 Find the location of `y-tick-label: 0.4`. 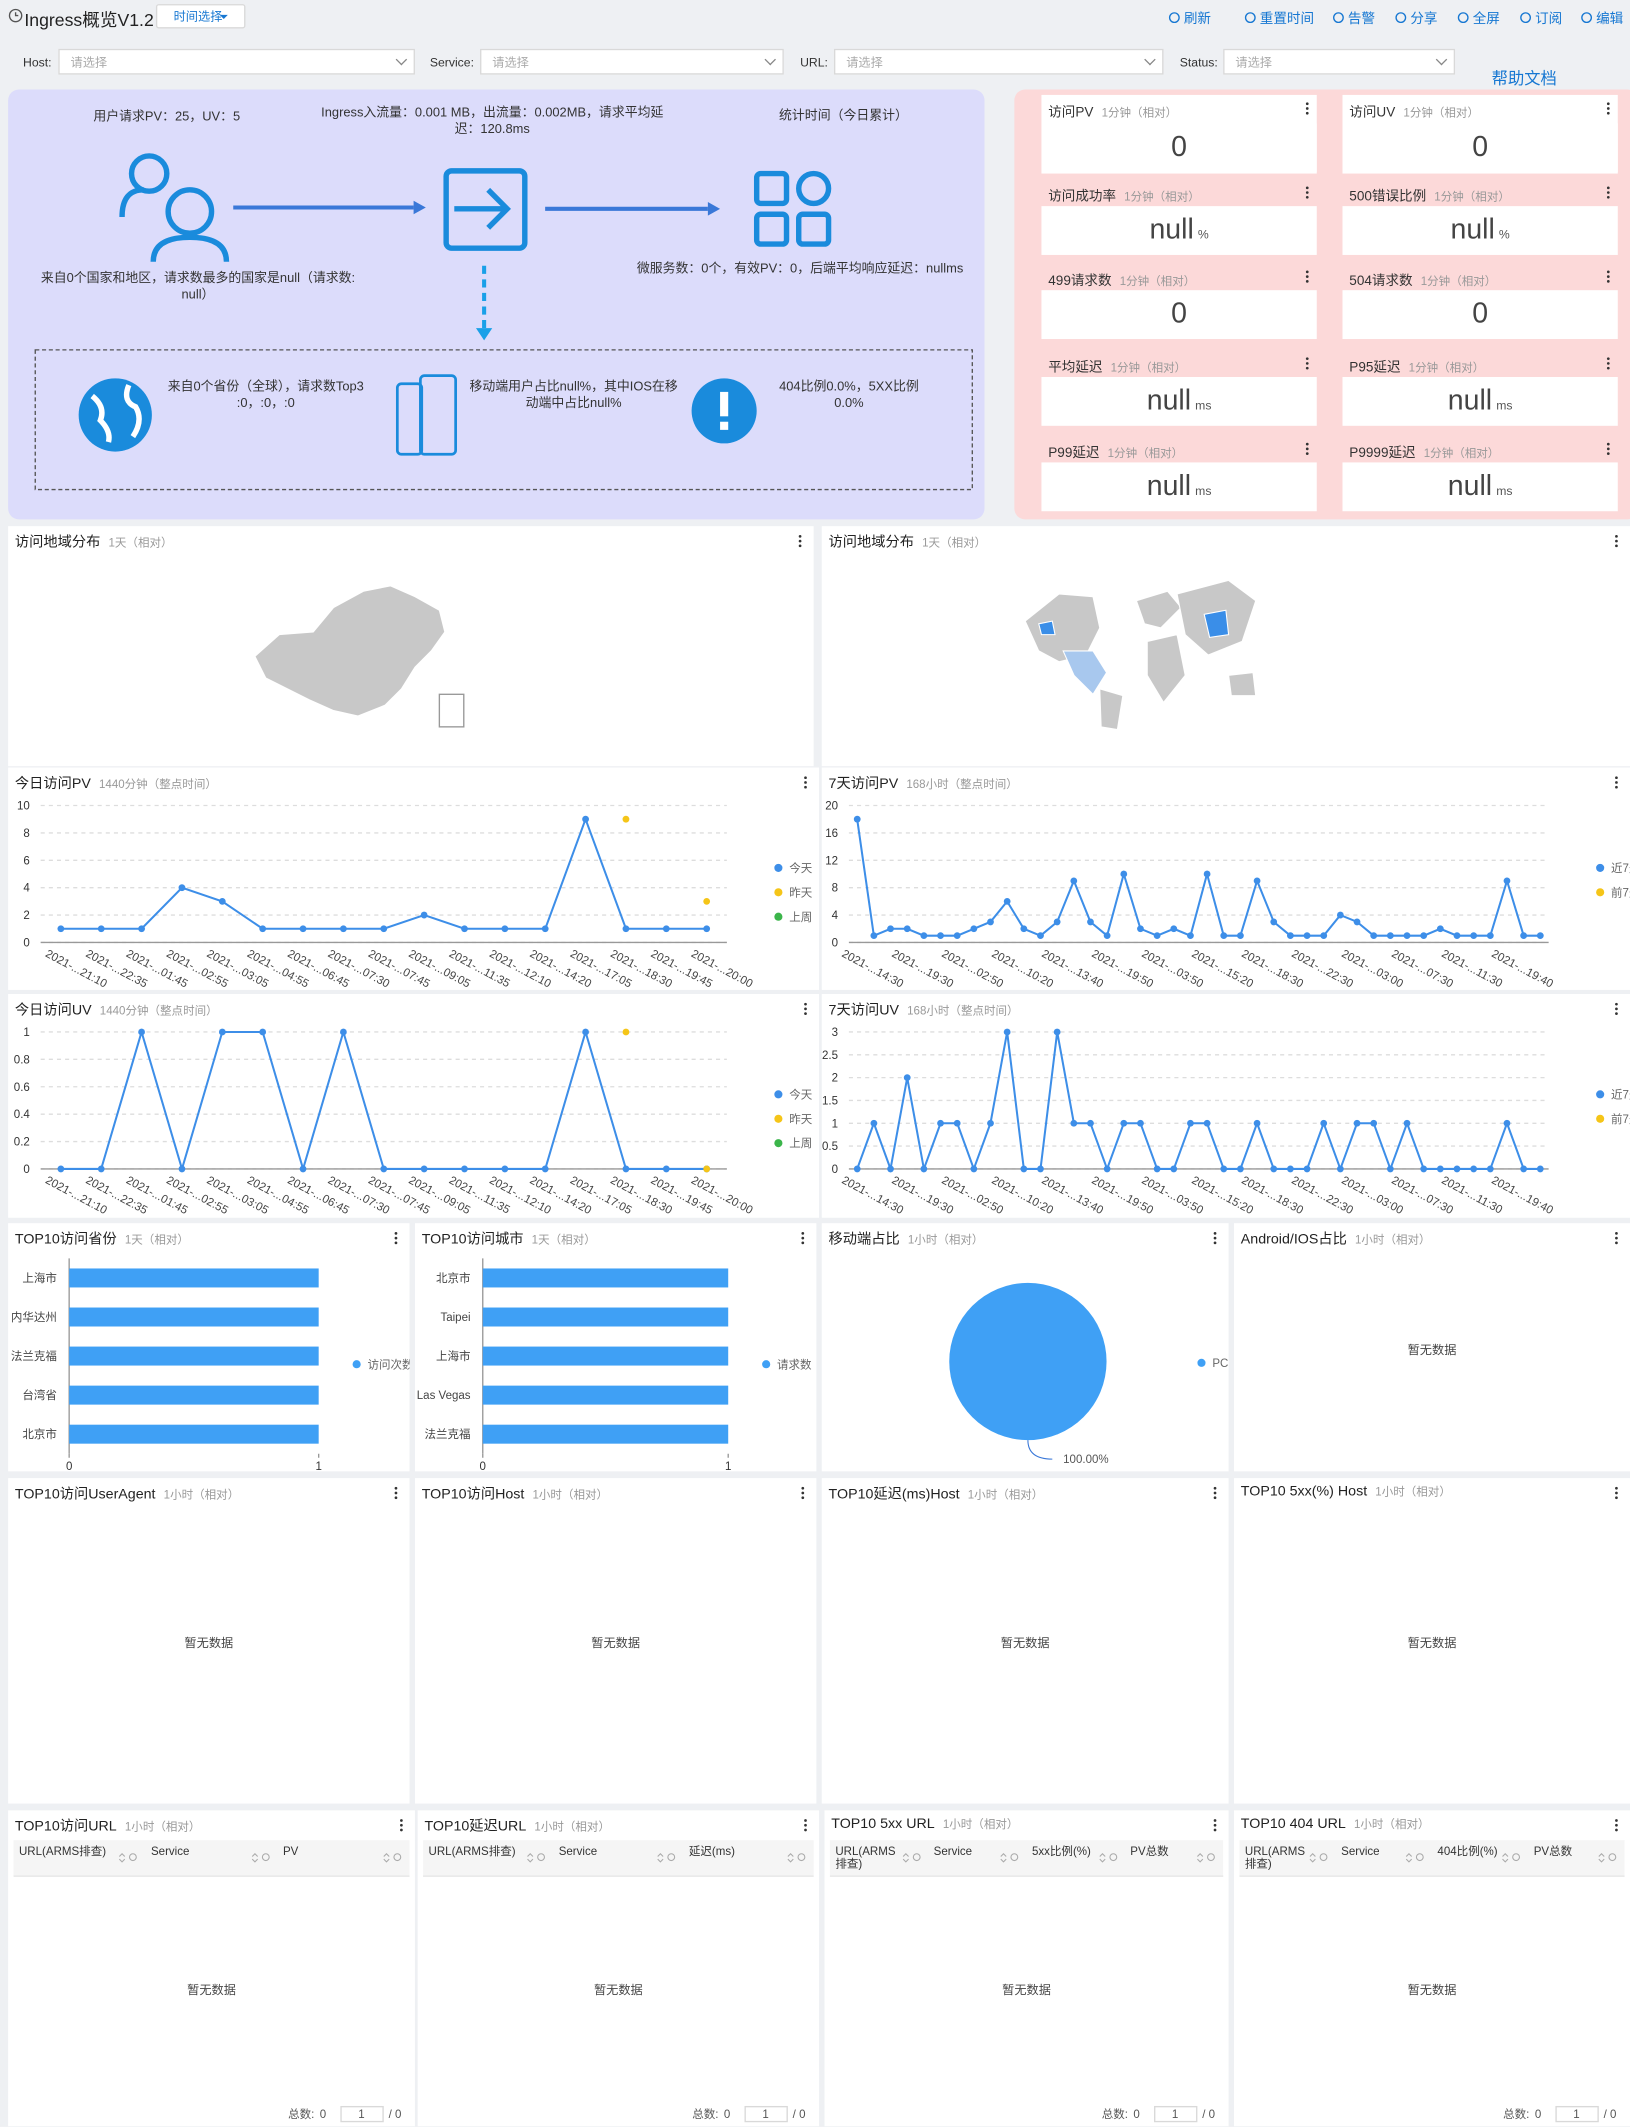

y-tick-label: 0.4 is located at coordinates (22, 1115).